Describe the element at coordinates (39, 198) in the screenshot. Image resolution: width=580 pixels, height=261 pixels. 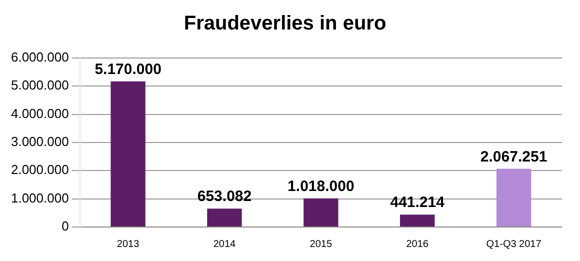
I see `y-tick-label: 1.000.000` at that location.